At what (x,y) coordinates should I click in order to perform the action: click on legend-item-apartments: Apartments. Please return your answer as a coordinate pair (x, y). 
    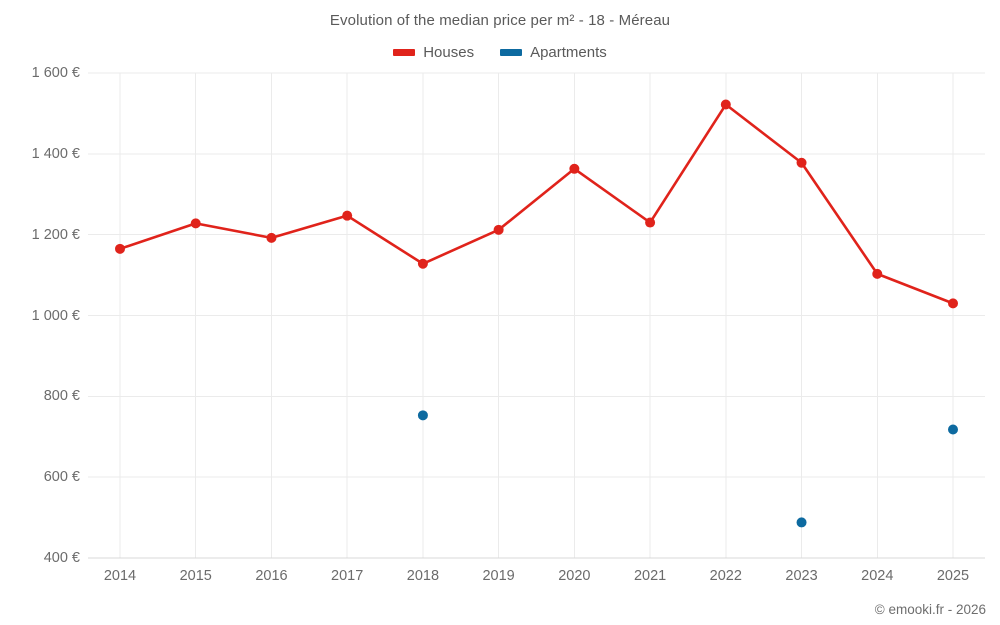
    Looking at the image, I should click on (553, 52).